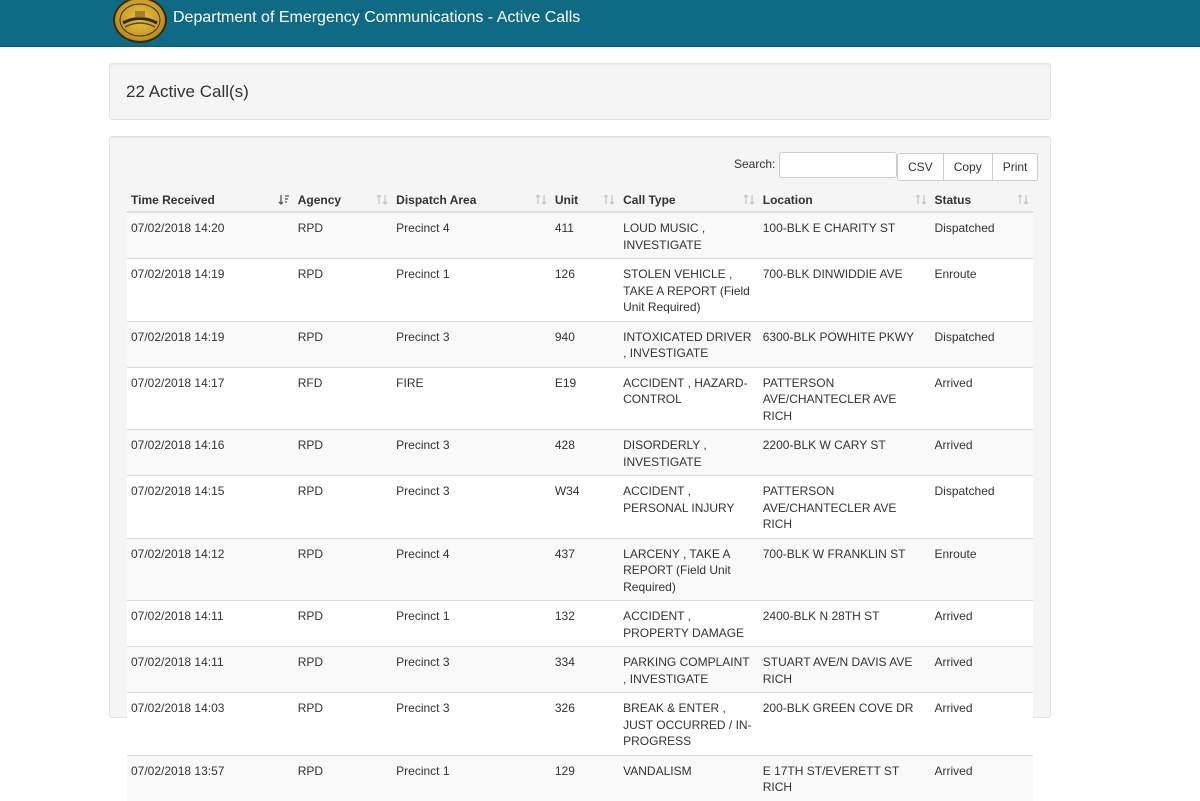 This screenshot has height=801, width=1200. I want to click on cell-time: 07/02/2018 14:12, so click(210, 569).